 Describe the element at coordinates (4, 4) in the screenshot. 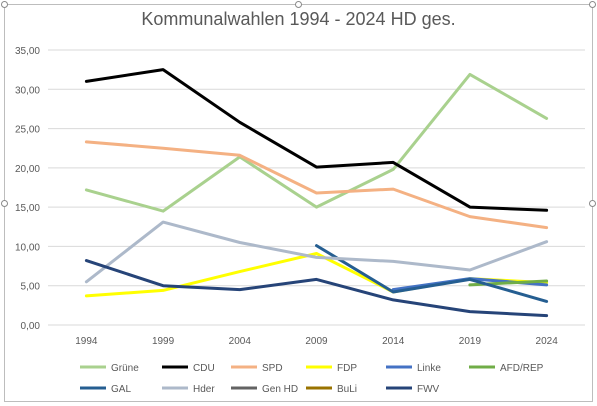

I see `resize-handle-top-left` at that location.